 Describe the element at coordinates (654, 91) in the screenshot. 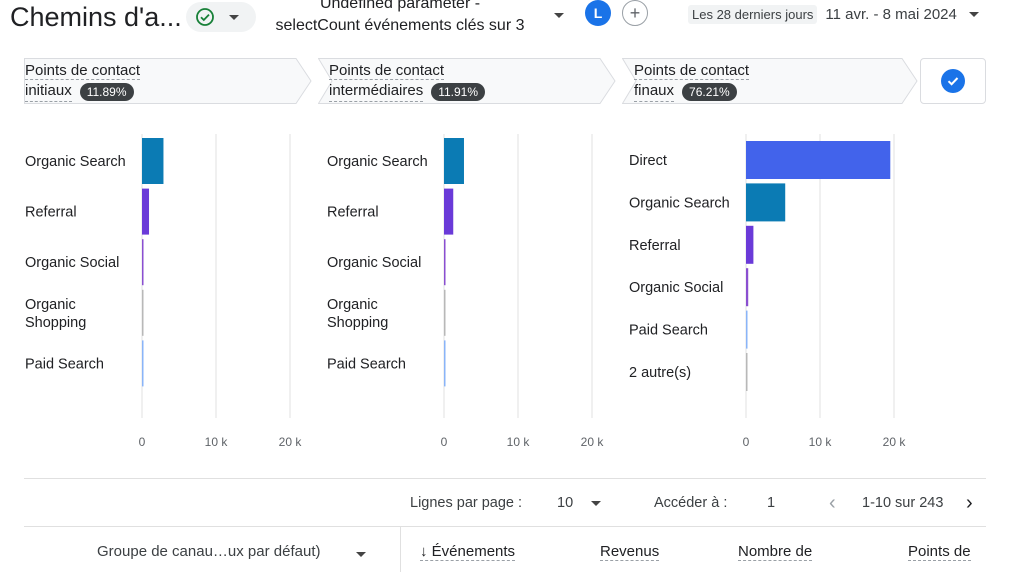

I see `step-subtitle: finaux` at that location.